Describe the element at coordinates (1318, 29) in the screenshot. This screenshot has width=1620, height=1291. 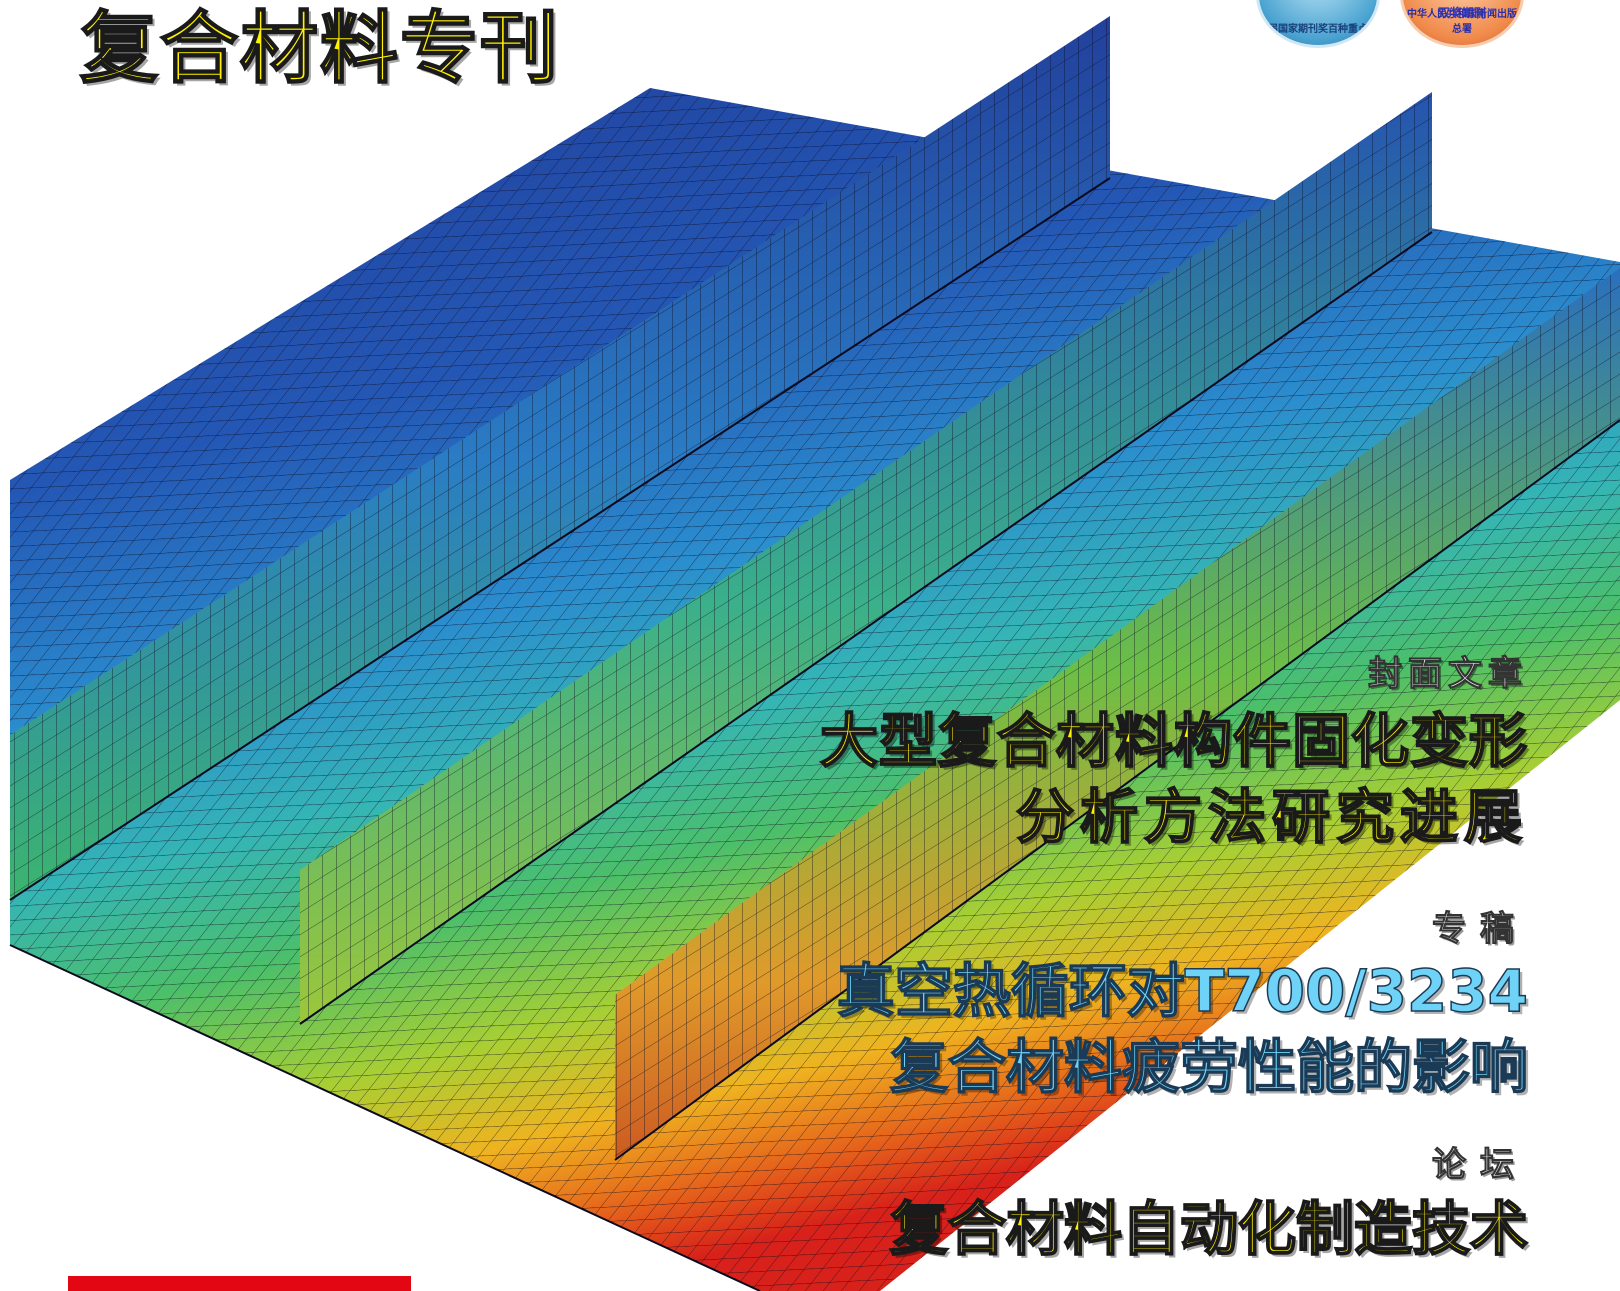
I see `badge-caption: 届国家期刊奖百种重点` at that location.